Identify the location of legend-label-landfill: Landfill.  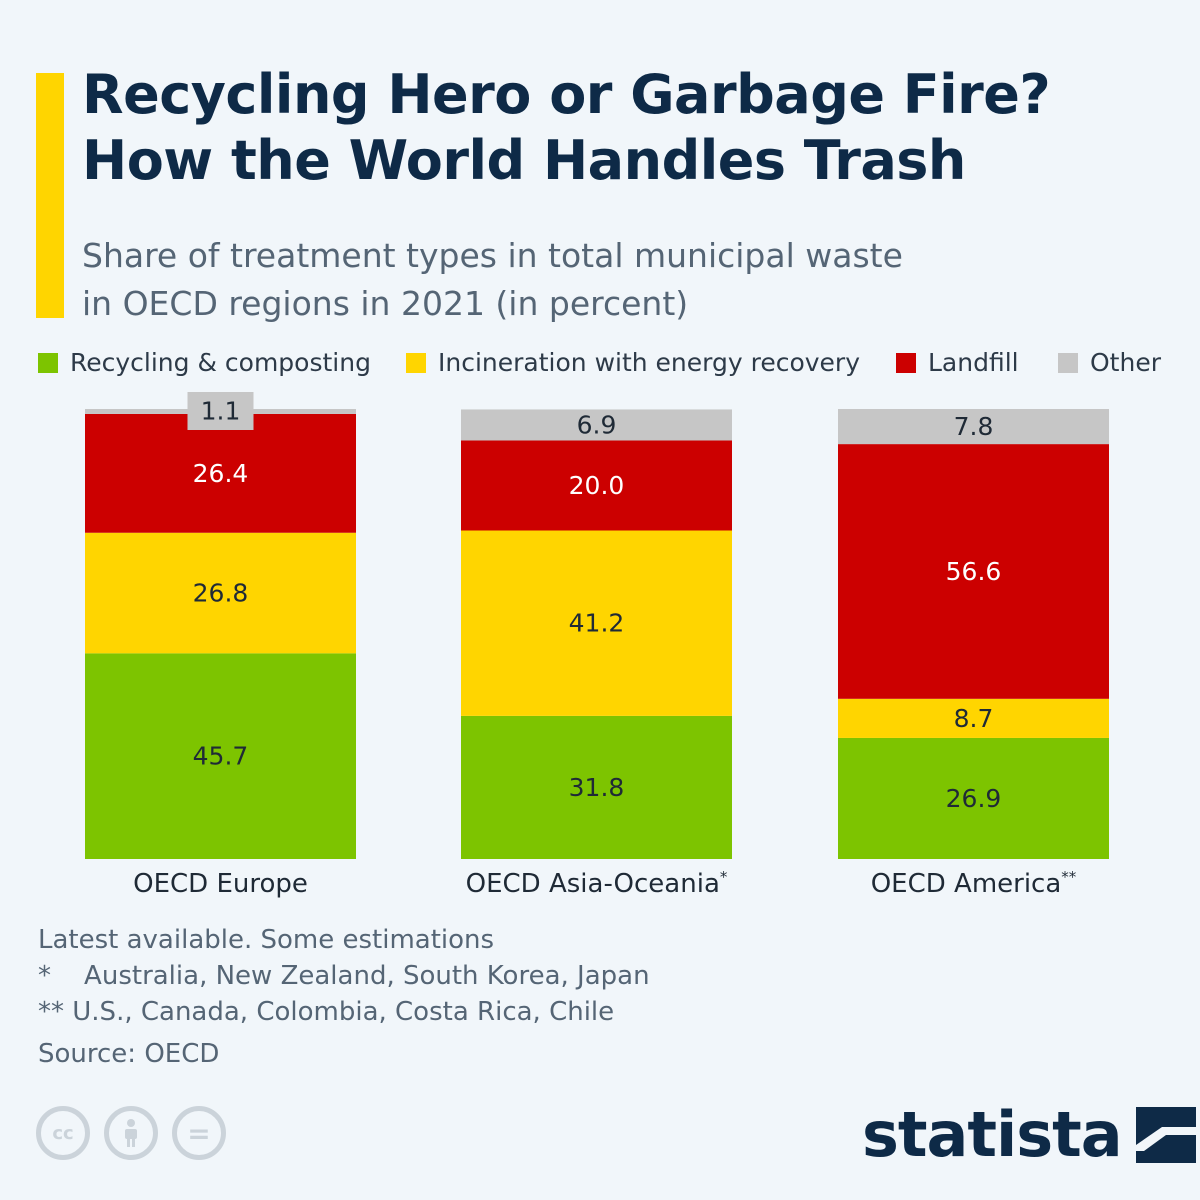
(973, 362).